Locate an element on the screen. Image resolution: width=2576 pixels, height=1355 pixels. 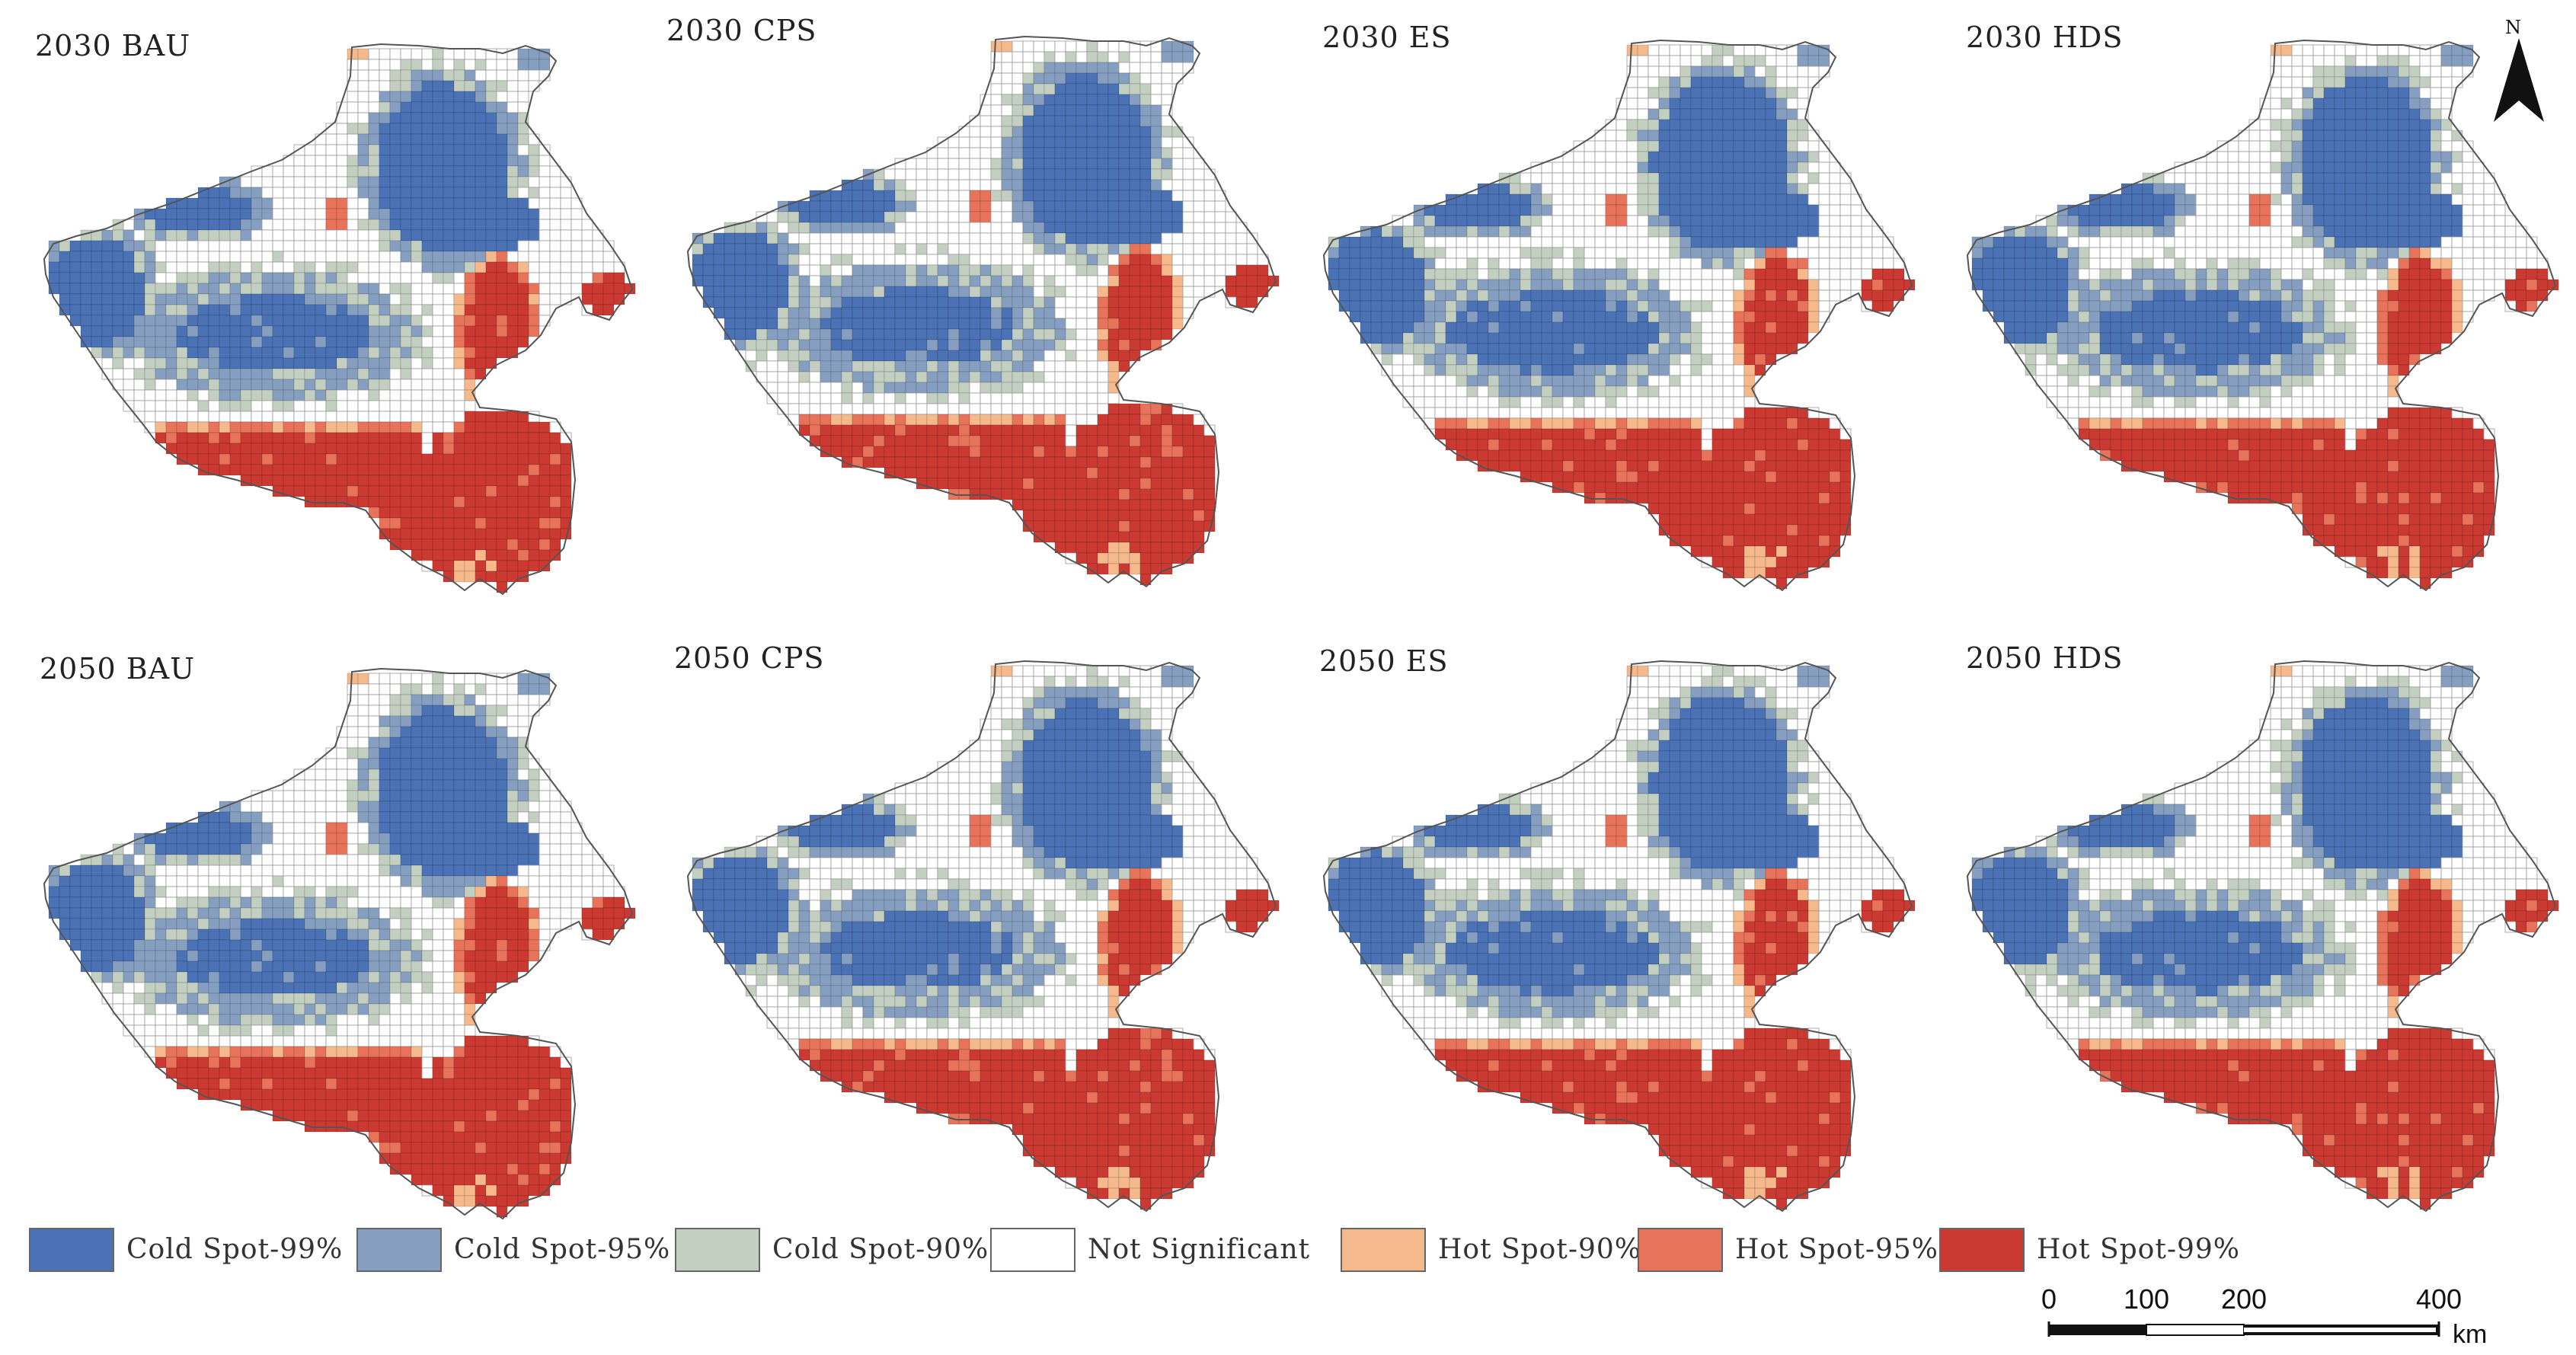
panel-title: 2050 BAU is located at coordinates (118, 668).